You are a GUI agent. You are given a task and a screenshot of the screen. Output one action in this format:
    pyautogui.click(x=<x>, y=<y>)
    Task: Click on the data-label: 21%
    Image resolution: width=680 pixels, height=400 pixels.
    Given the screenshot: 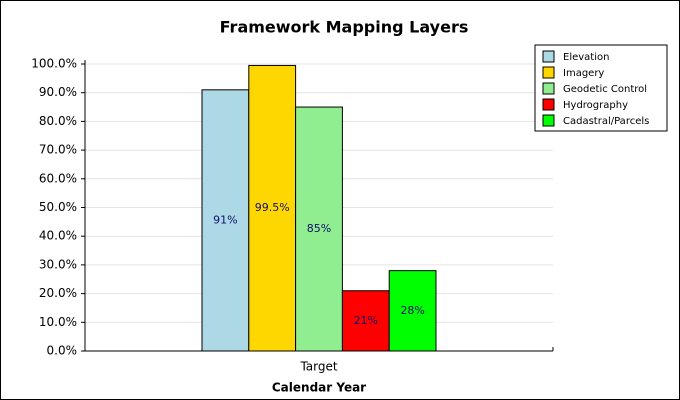 What is the action you would take?
    pyautogui.click(x=366, y=320)
    